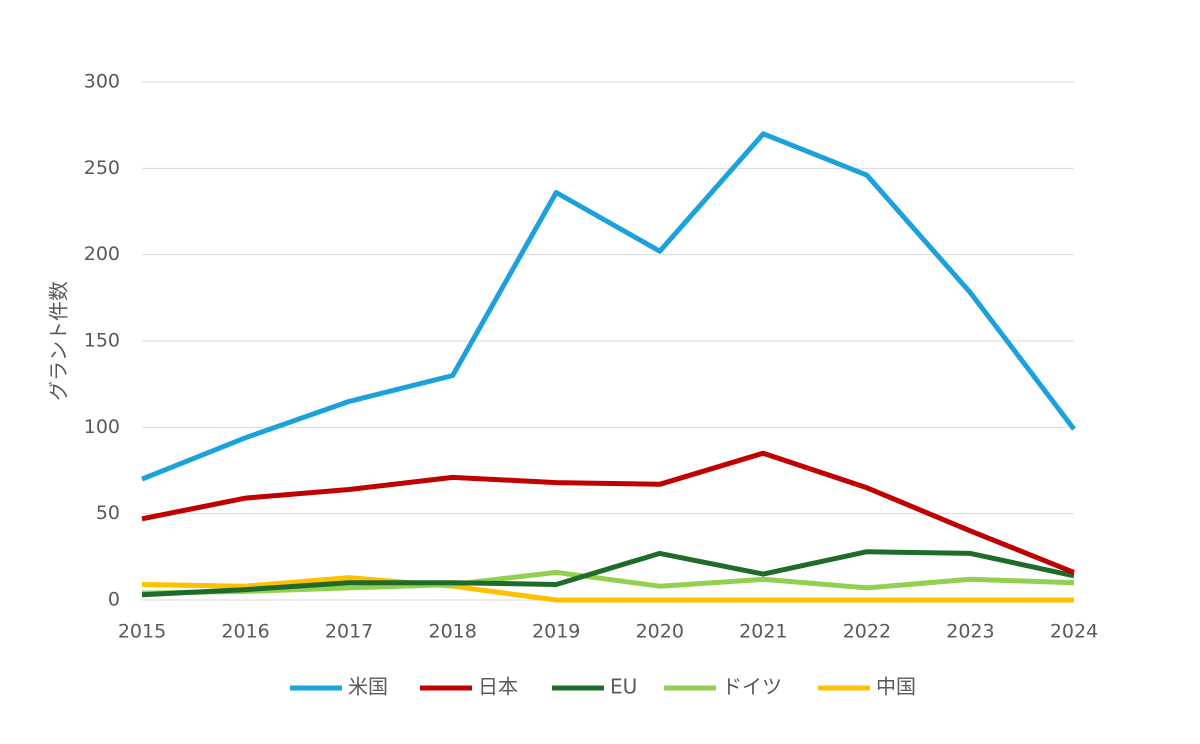 The height and width of the screenshot is (744, 1200). What do you see at coordinates (452, 632) in the screenshot?
I see `x-tick-label: 2018` at bounding box center [452, 632].